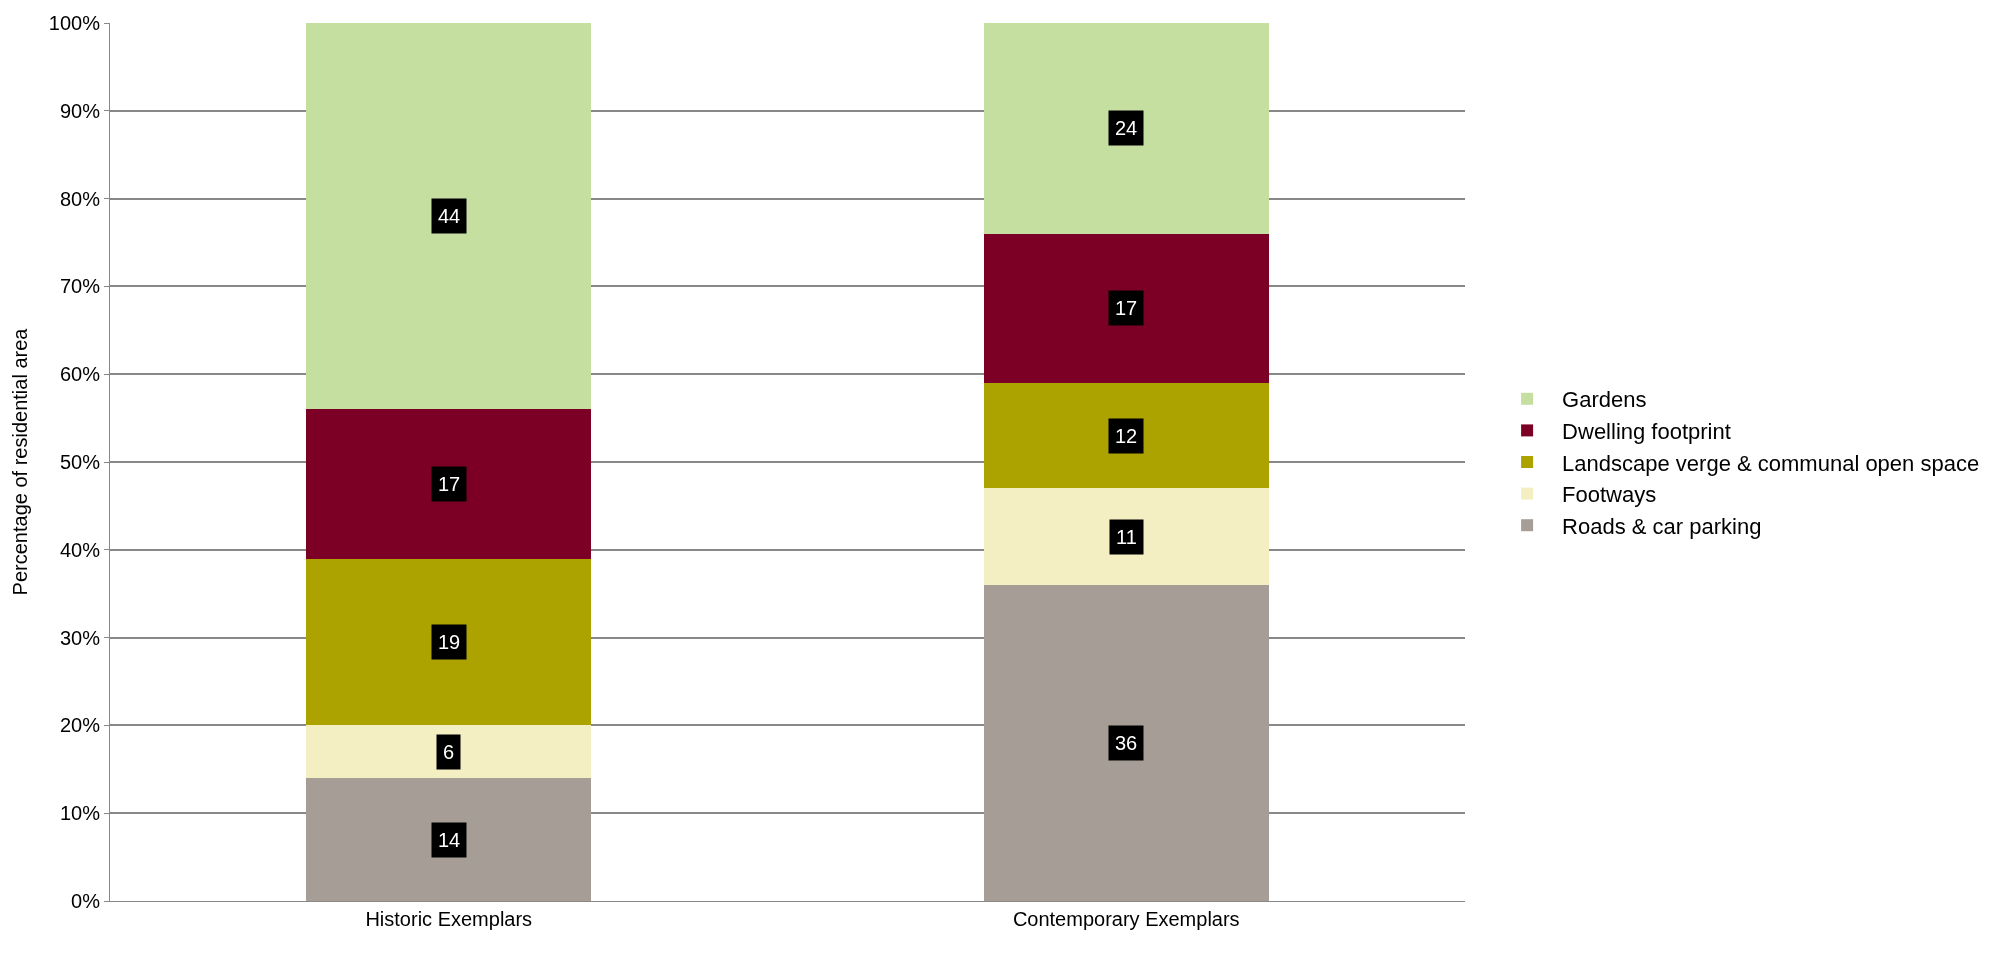 This screenshot has width=1997, height=971. Describe the element at coordinates (1646, 431) in the screenshot. I see `legend-label: Dwelling footprint` at that location.